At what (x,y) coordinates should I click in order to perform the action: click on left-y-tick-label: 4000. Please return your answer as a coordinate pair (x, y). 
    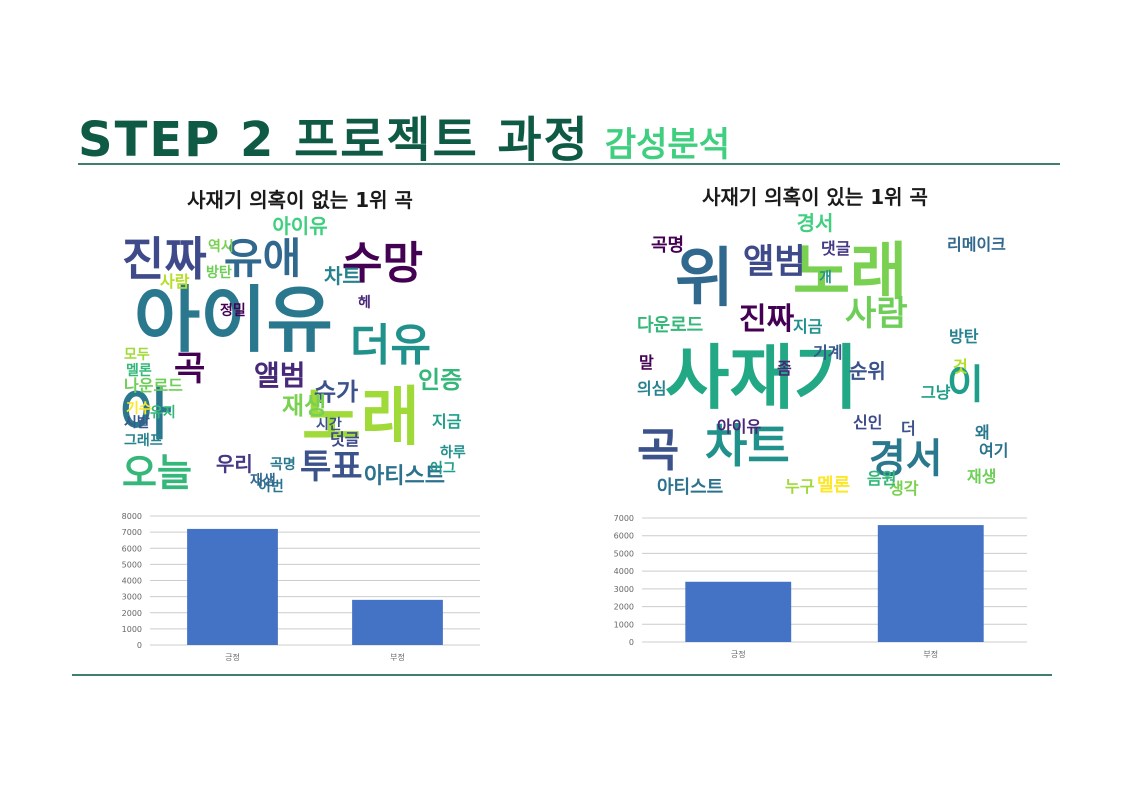
    Looking at the image, I should click on (132, 581).